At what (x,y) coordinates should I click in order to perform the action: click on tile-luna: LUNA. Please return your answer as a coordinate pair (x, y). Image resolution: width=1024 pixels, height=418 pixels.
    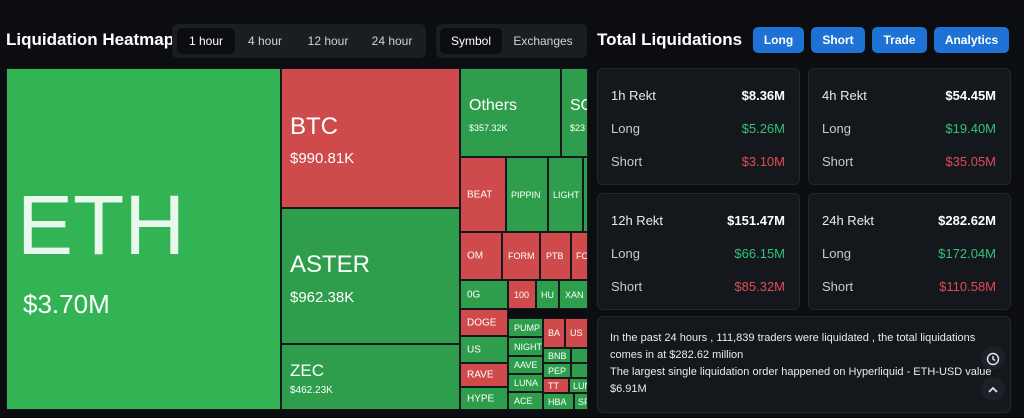
    Looking at the image, I should click on (525, 383).